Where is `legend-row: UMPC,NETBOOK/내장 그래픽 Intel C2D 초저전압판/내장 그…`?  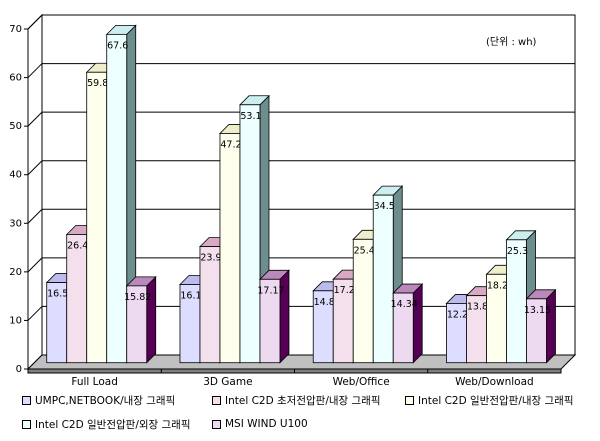
legend-row: UMPC,NETBOOK/내장 그래픽 Intel C2D 초저전압판/내장 그… is located at coordinates (307, 400).